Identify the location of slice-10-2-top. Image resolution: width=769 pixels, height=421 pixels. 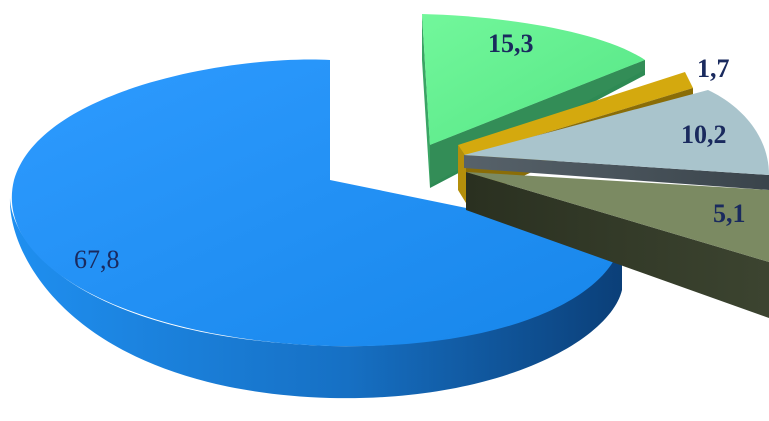
(616, 132).